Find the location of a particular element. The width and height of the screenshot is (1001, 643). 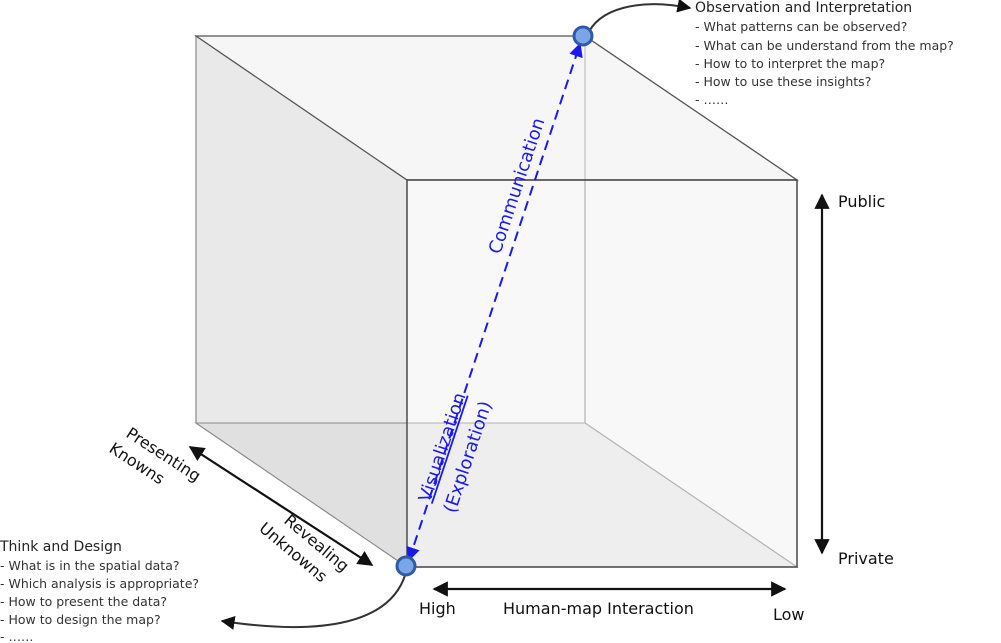

low-label: Low is located at coordinates (789, 614).